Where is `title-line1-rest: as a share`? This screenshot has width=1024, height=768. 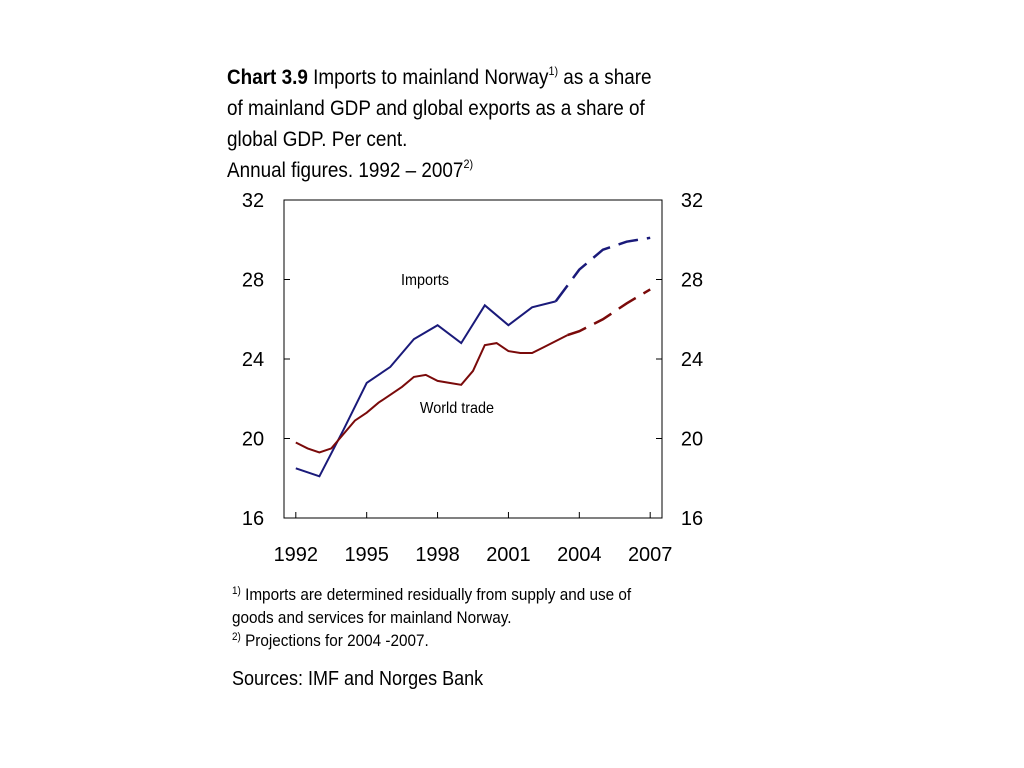
title-line1-rest: as a share is located at coordinates (607, 77).